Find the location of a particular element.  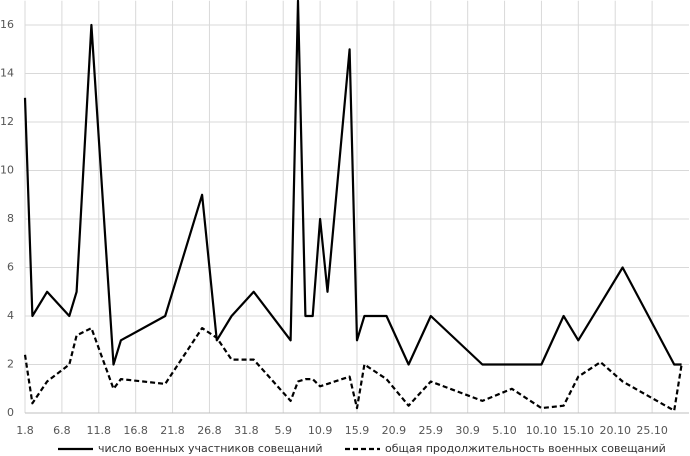

y-tick-label: 14 is located at coordinates (7, 73).